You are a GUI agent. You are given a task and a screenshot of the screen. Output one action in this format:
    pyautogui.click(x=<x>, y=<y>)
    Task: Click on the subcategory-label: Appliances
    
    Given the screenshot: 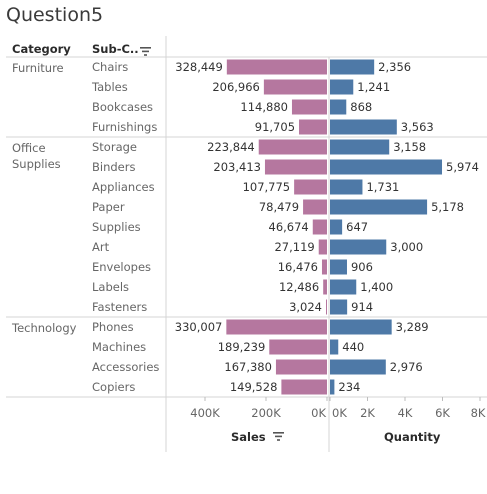 What is the action you would take?
    pyautogui.click(x=123, y=187)
    